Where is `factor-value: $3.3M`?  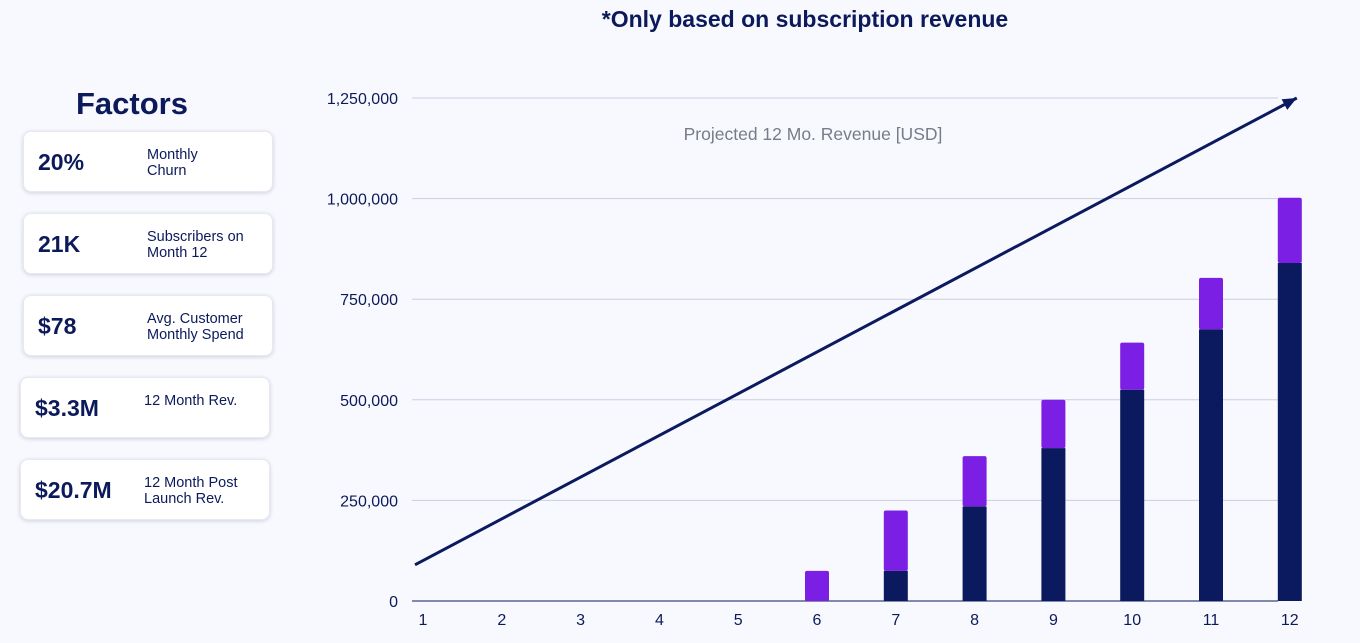 factor-value: $3.3M is located at coordinates (67, 408).